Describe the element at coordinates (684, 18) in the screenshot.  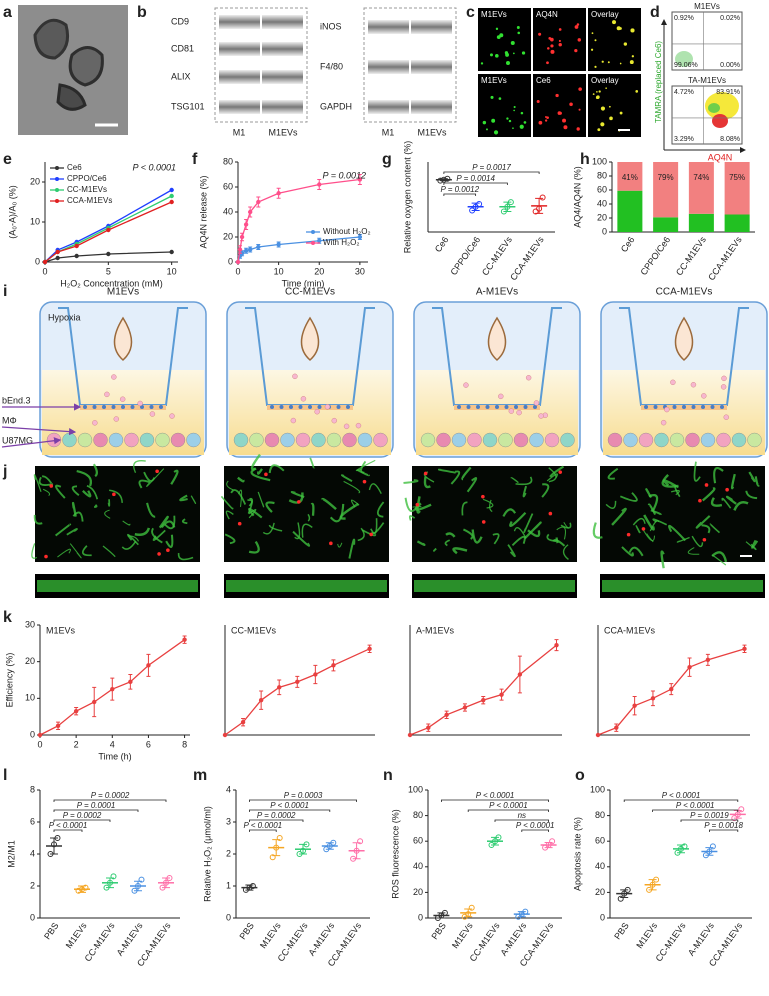
I see `quadrant-value: 0.92%` at that location.